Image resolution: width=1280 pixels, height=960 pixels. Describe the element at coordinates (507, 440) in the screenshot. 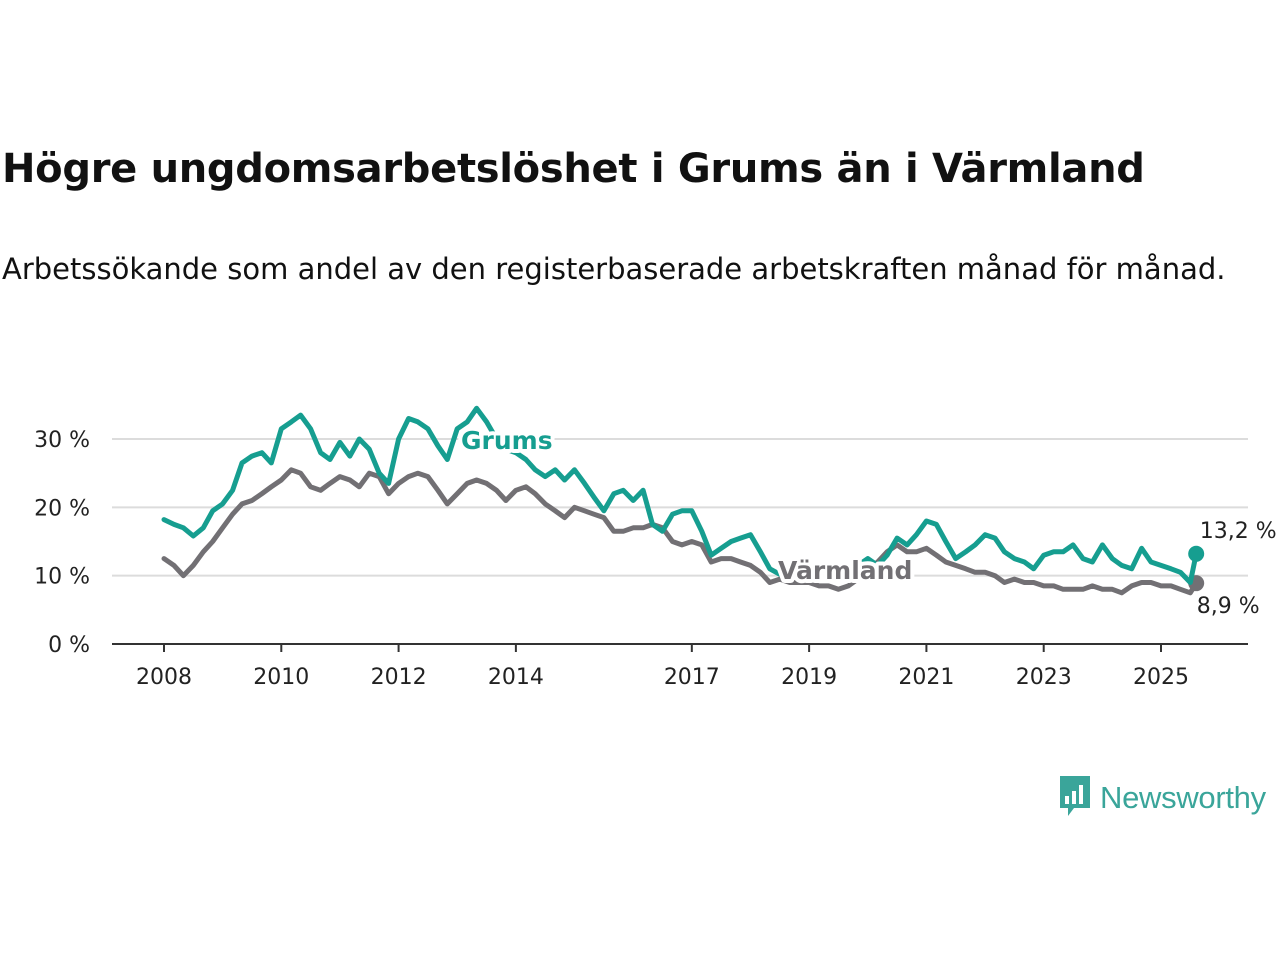

I see `series-label-grums: Grums` at that location.